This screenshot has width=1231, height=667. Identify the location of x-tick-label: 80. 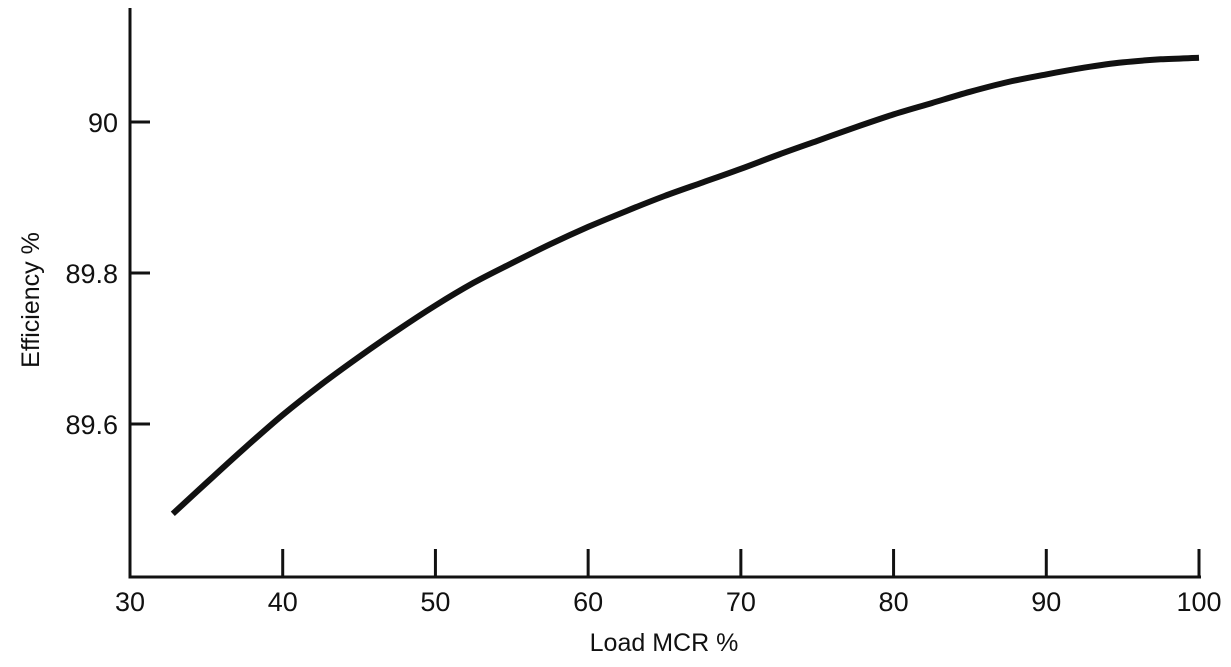
(894, 602).